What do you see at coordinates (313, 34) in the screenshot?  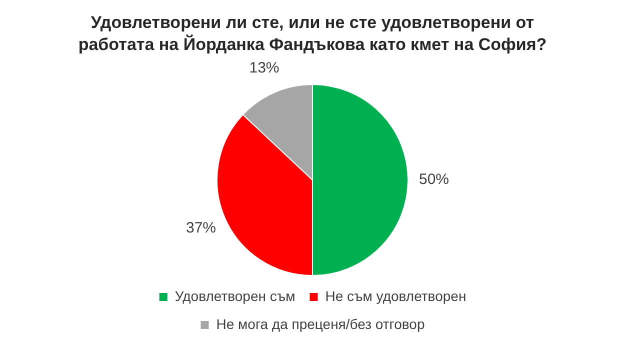 I see `chart-title: Удовлетворени ли сте, или не сте удовлетворени от работата на Йорданка Фандъкова като кмет на София?` at bounding box center [313, 34].